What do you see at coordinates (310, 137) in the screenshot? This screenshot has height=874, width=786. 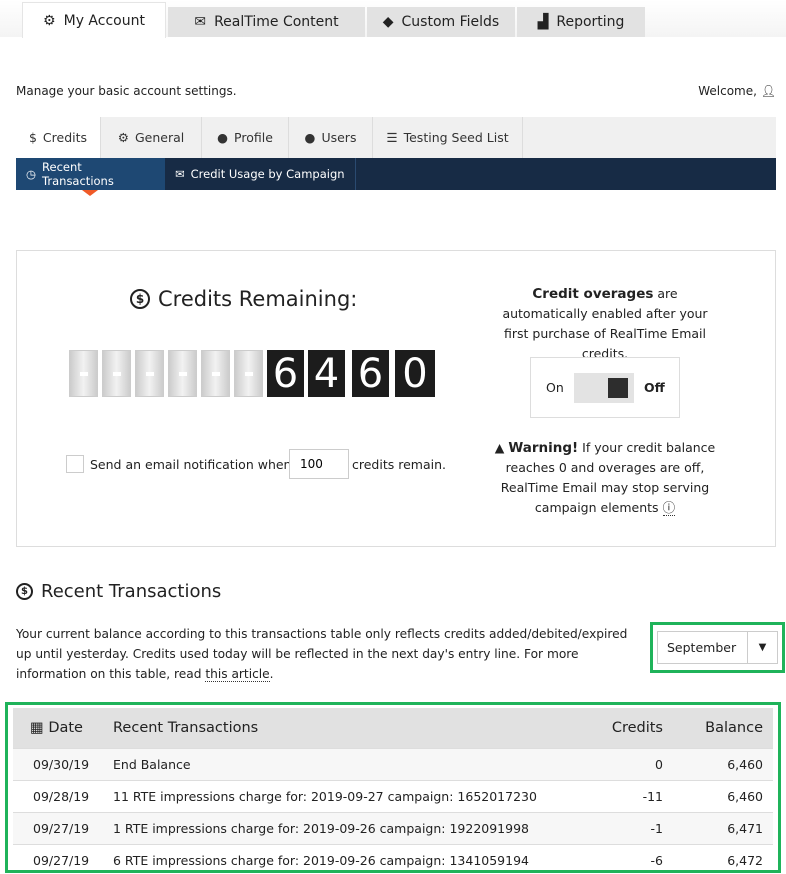 I see `users-icon: ●` at bounding box center [310, 137].